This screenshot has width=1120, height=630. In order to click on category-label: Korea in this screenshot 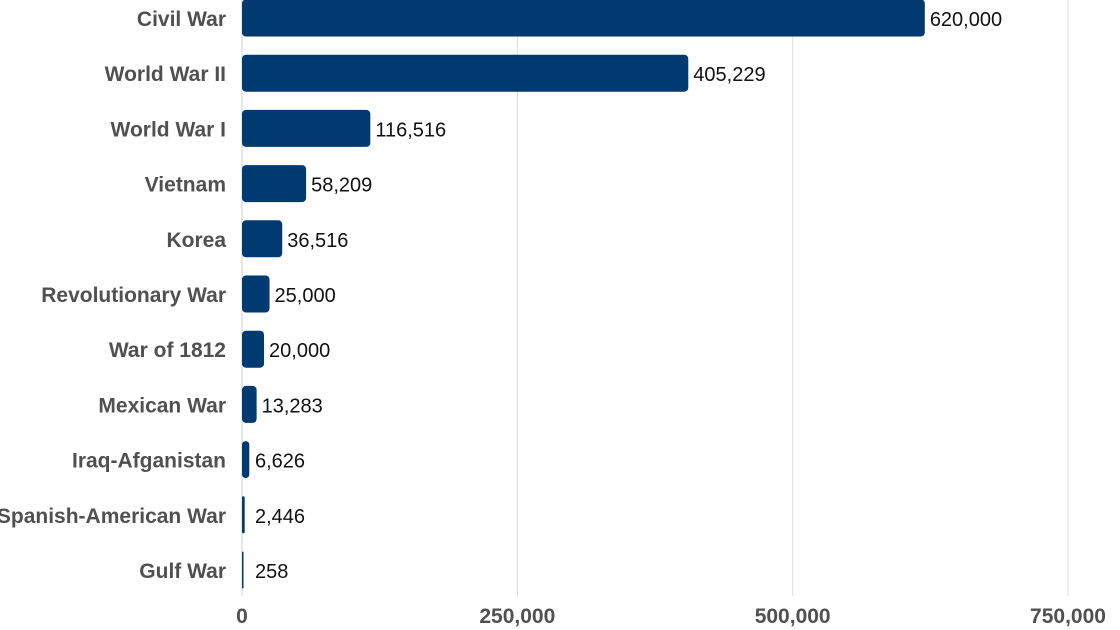, I will do `click(196, 240)`.